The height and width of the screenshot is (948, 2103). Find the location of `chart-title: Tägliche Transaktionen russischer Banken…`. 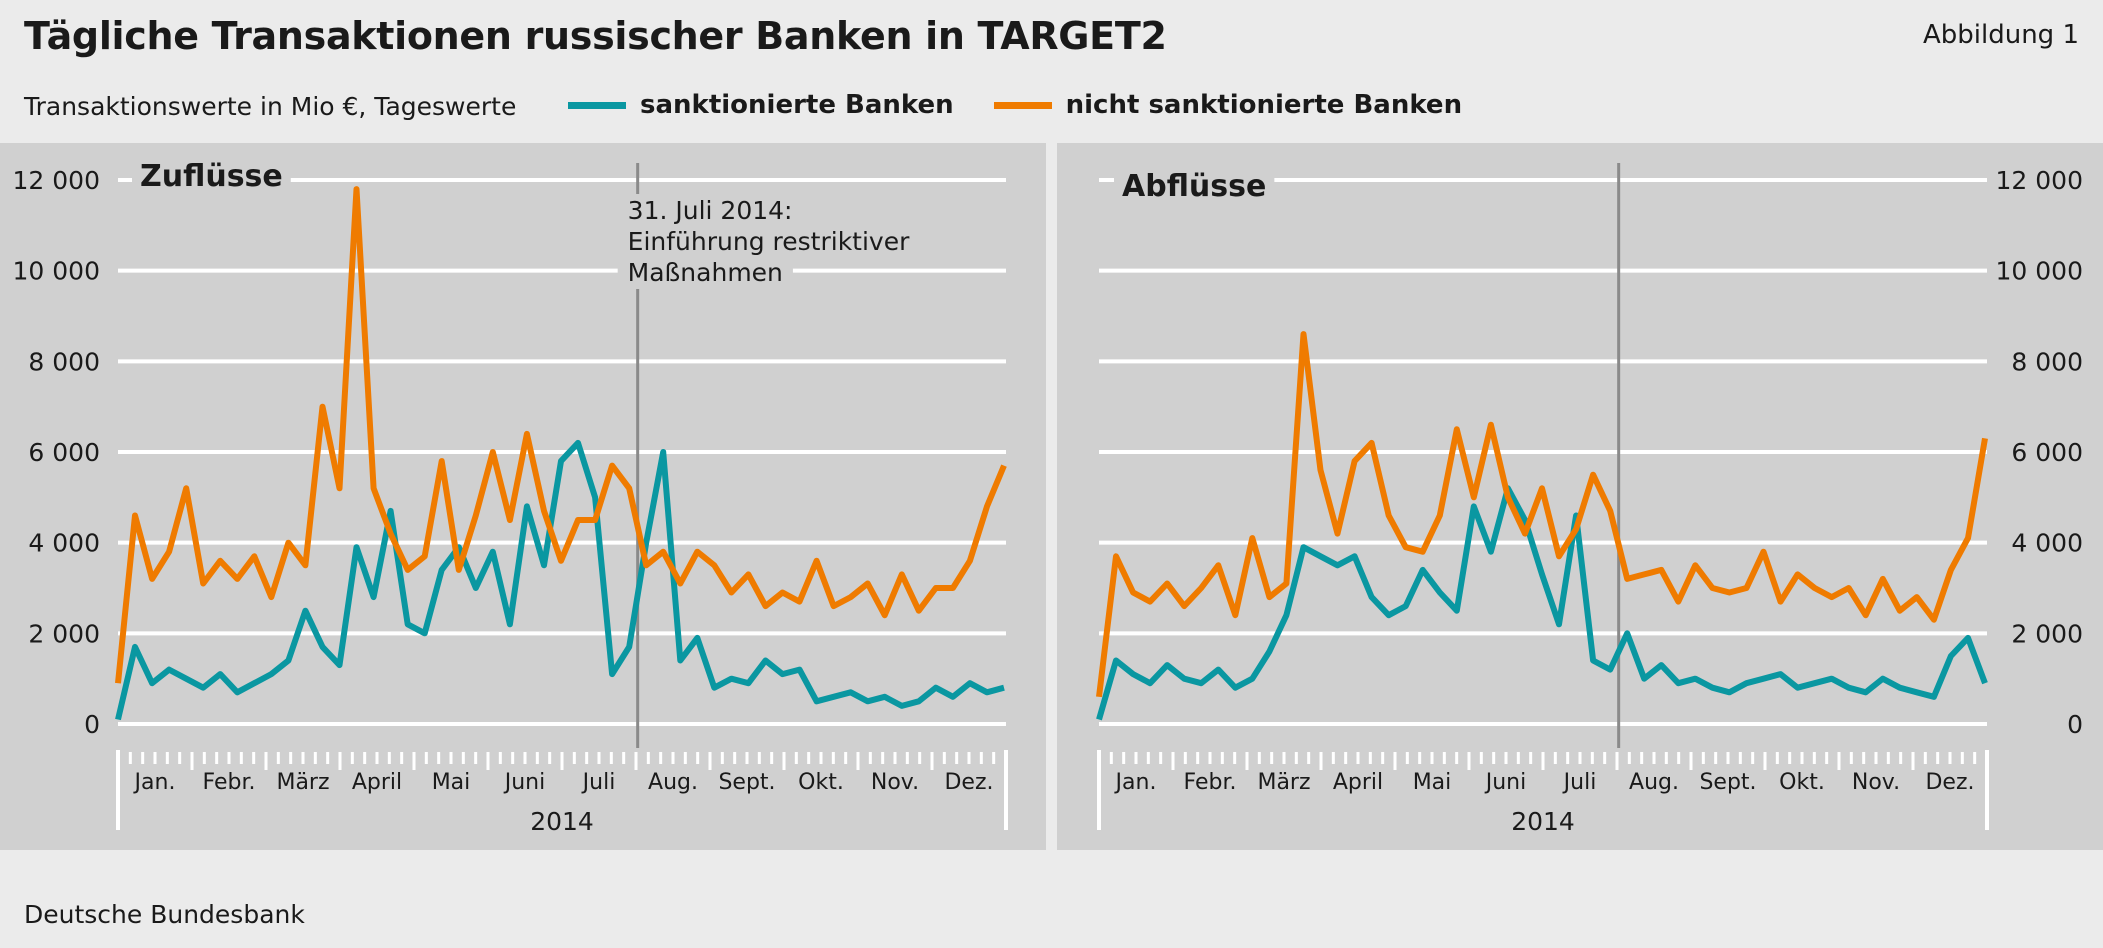

chart-title: Tägliche Transaktionen russischer Banken… is located at coordinates (595, 36).